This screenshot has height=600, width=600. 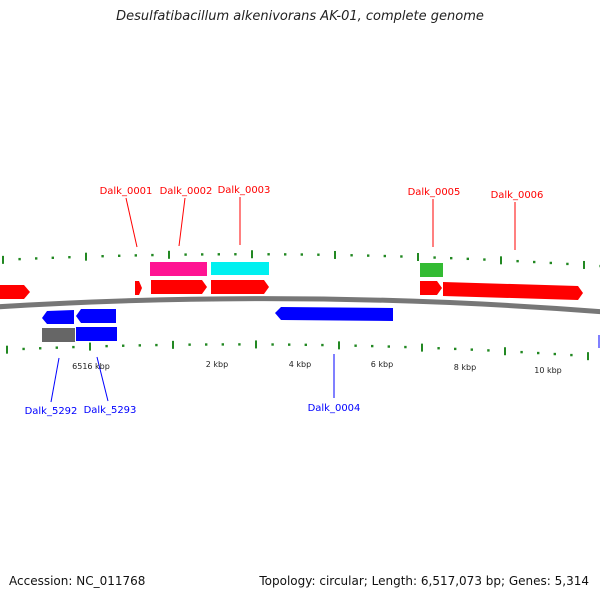 What do you see at coordinates (300, 364) in the screenshot?
I see `scale-label: 4 kbp` at bounding box center [300, 364].